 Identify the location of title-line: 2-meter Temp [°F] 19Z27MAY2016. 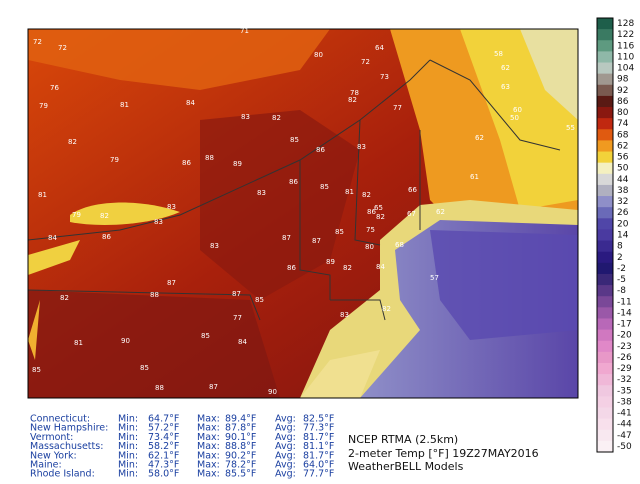
(443, 453).